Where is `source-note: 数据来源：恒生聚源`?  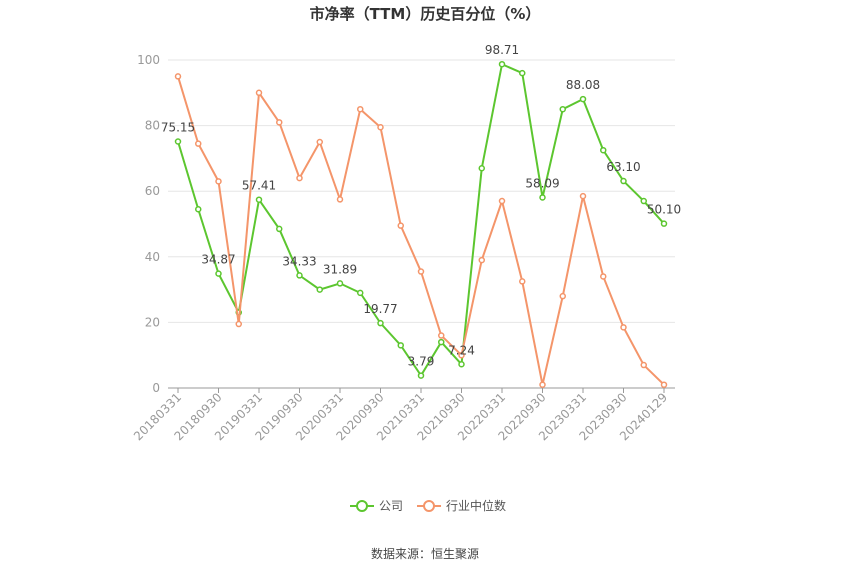 source-note: 数据来源：恒生聚源 is located at coordinates (425, 553).